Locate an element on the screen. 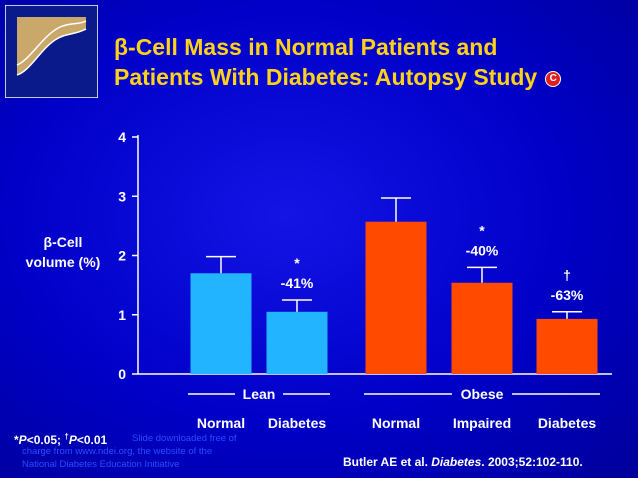 The image size is (638, 478). title-line-1: β-Cell Mass in Normal Patients and is located at coordinates (306, 47).